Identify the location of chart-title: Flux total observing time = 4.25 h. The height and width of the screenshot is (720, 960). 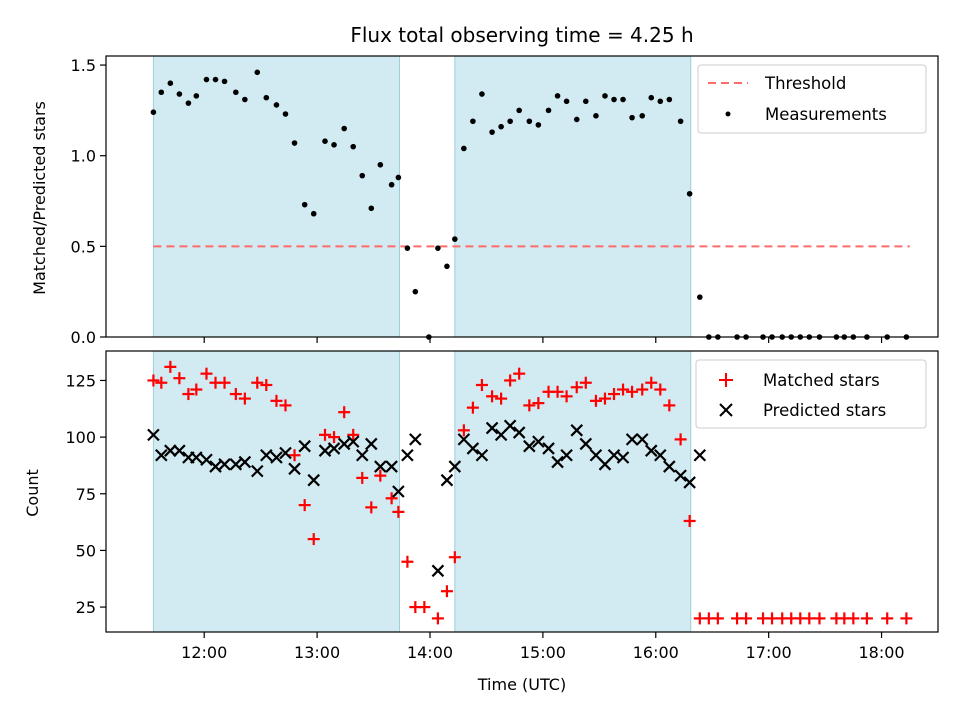
(521, 35).